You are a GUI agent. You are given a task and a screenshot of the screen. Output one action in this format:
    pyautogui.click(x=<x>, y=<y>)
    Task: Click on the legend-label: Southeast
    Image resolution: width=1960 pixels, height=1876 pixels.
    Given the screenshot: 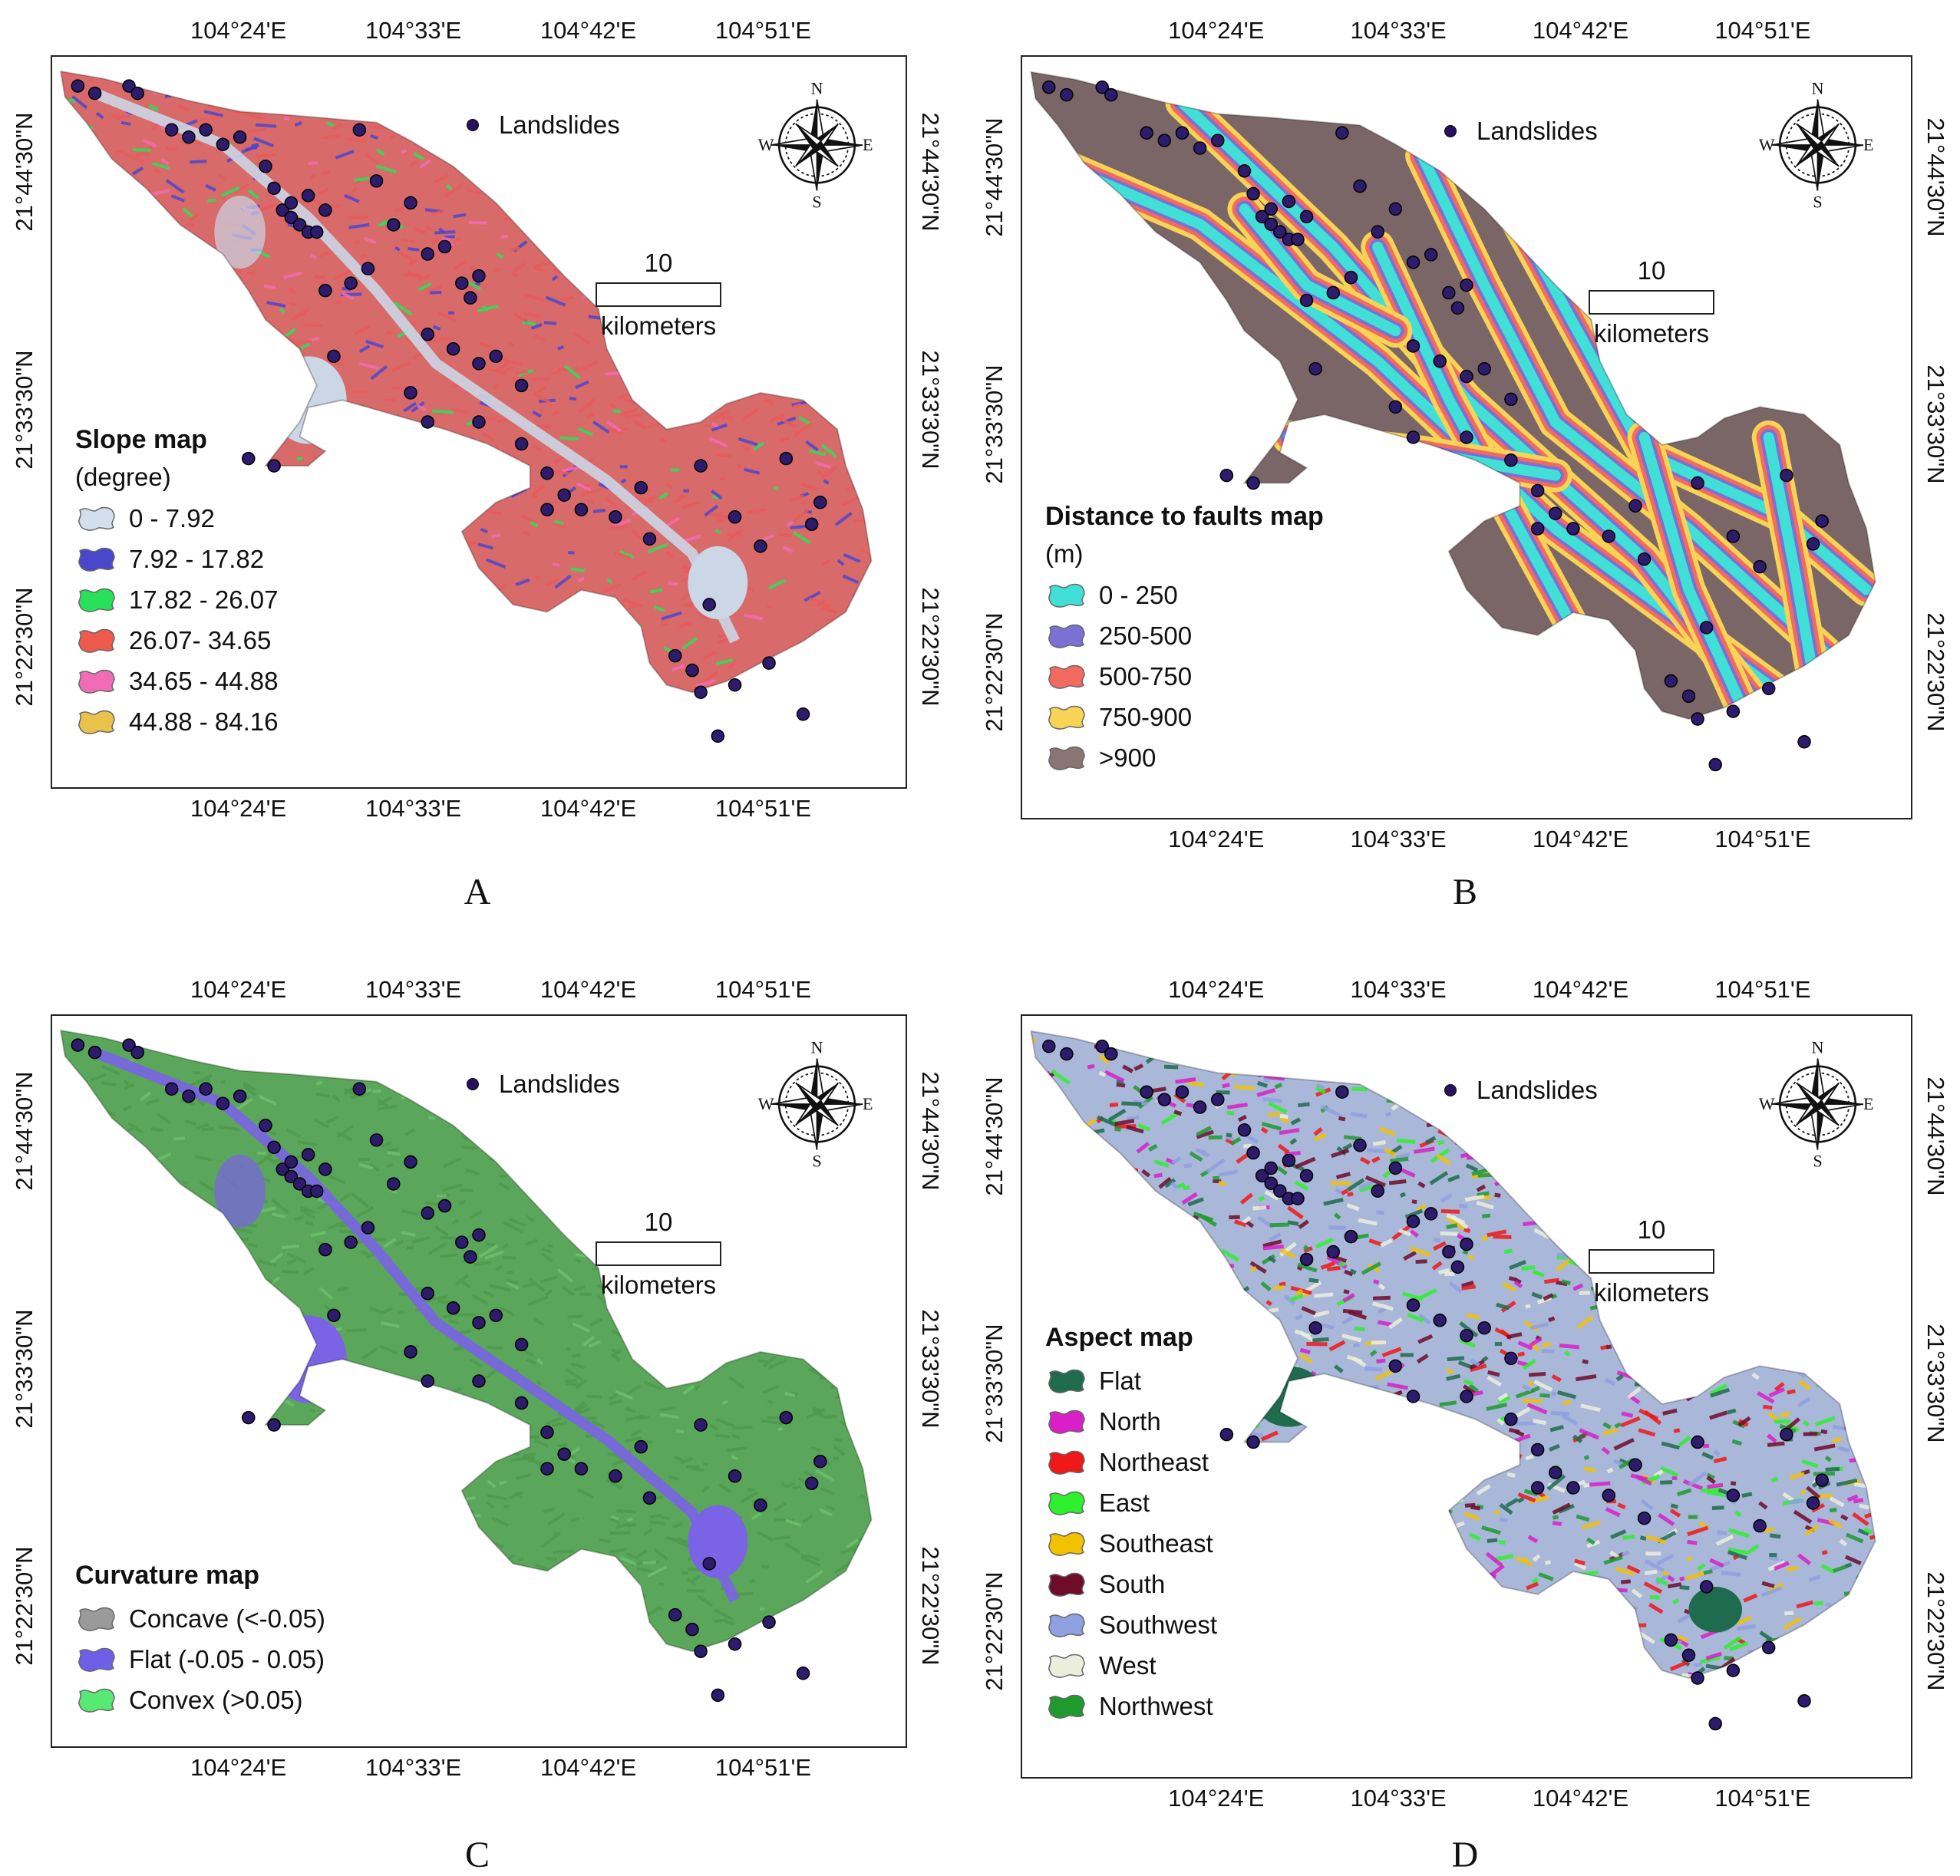 What is the action you would take?
    pyautogui.click(x=1156, y=1543)
    